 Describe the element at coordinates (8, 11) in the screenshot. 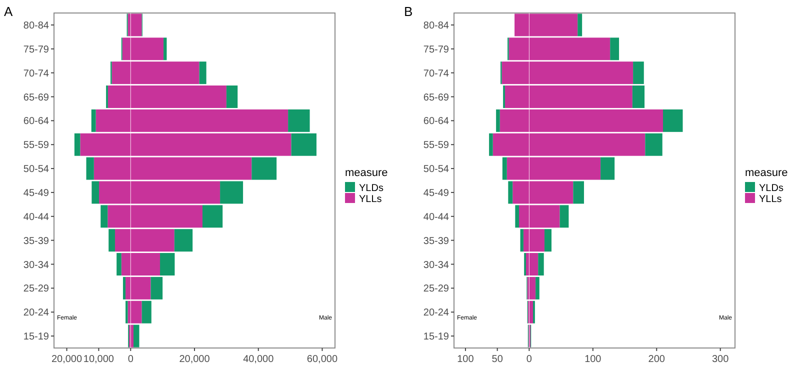

I see `chart-title: A` at that location.